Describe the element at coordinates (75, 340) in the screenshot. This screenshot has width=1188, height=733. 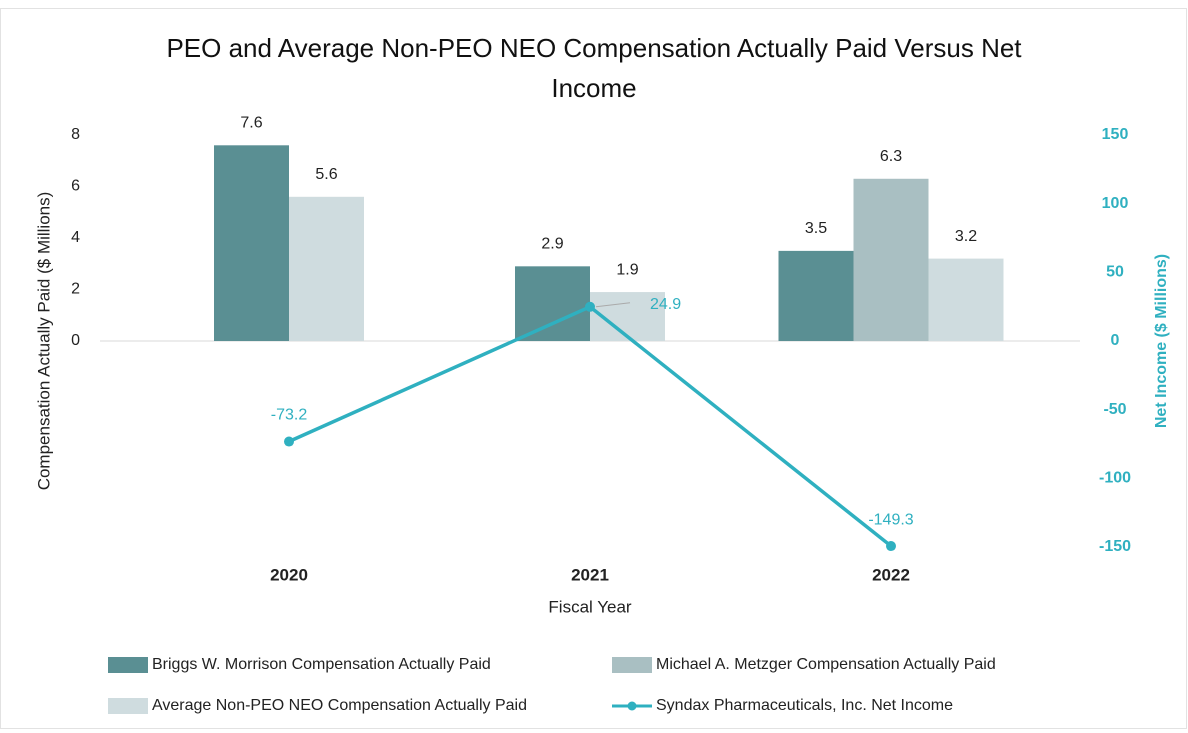
I see `y-tick-label: 0` at that location.